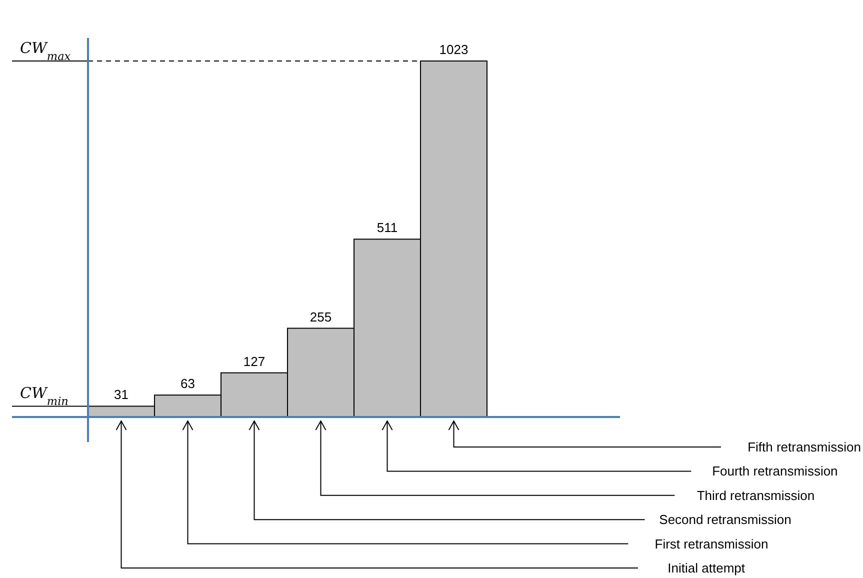  I want to click on text: Second retransmission, so click(725, 520).